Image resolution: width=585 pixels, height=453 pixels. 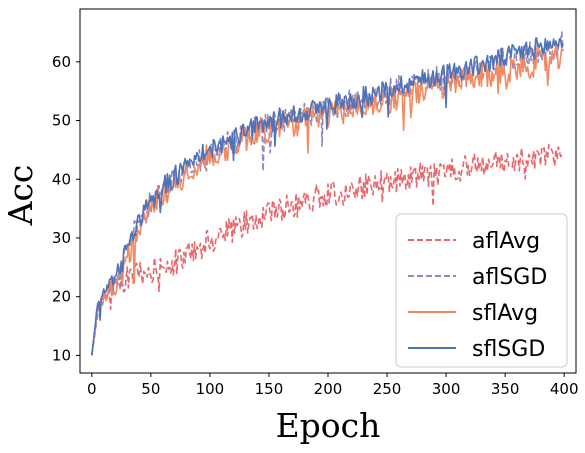 I want to click on legend-label-sflAvg: sflAvg, so click(x=505, y=313).